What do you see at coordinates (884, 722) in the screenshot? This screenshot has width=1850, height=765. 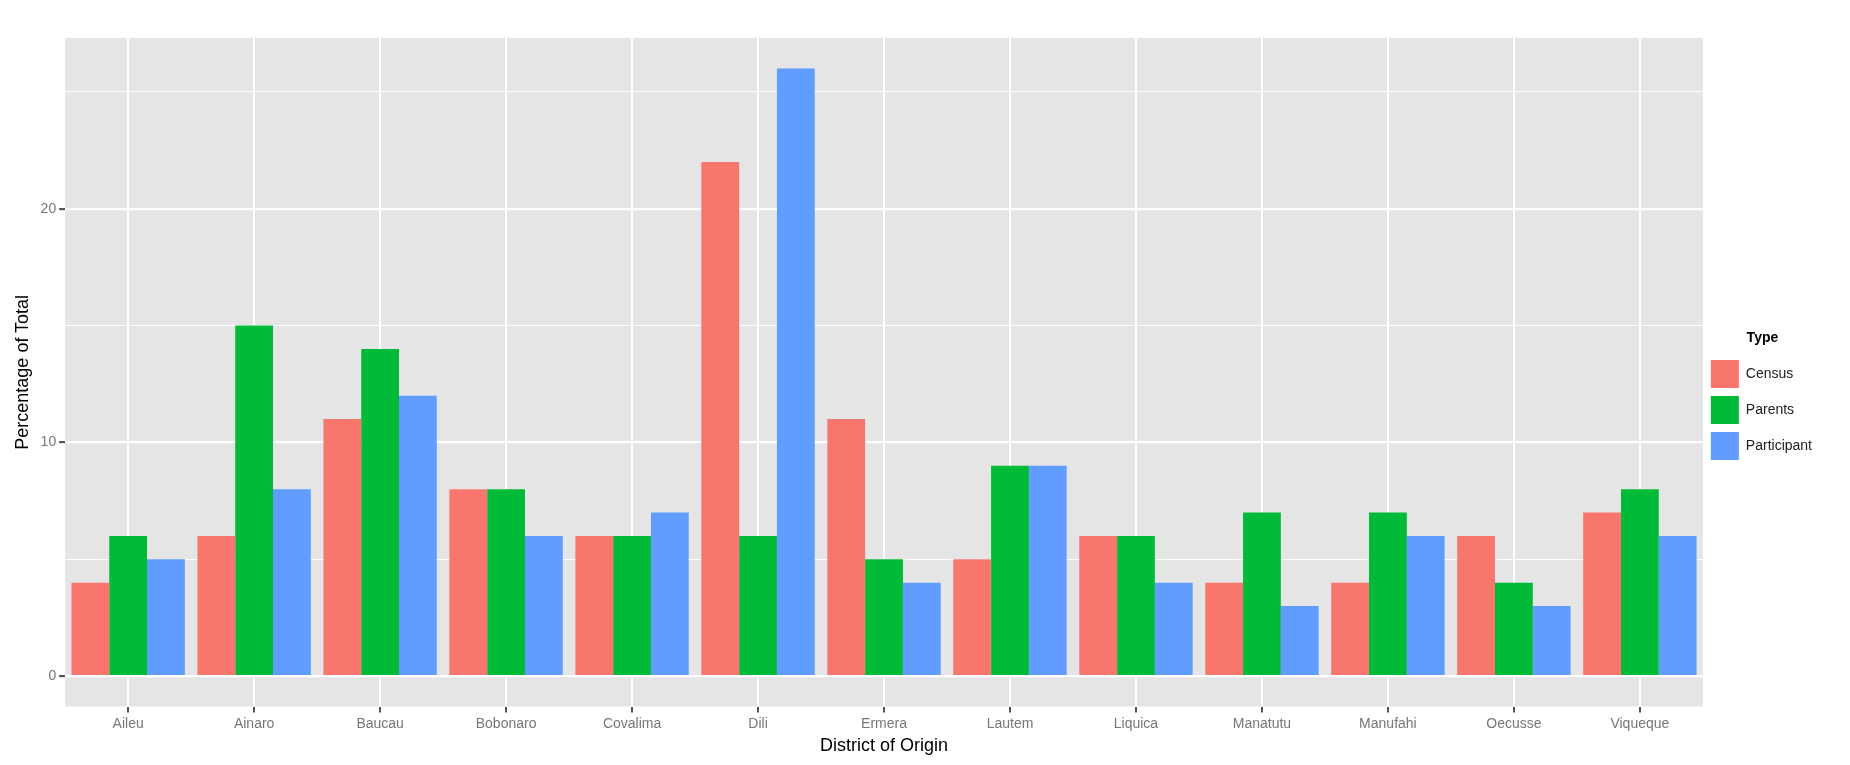 I see `x-tick-label: Ermera` at bounding box center [884, 722].